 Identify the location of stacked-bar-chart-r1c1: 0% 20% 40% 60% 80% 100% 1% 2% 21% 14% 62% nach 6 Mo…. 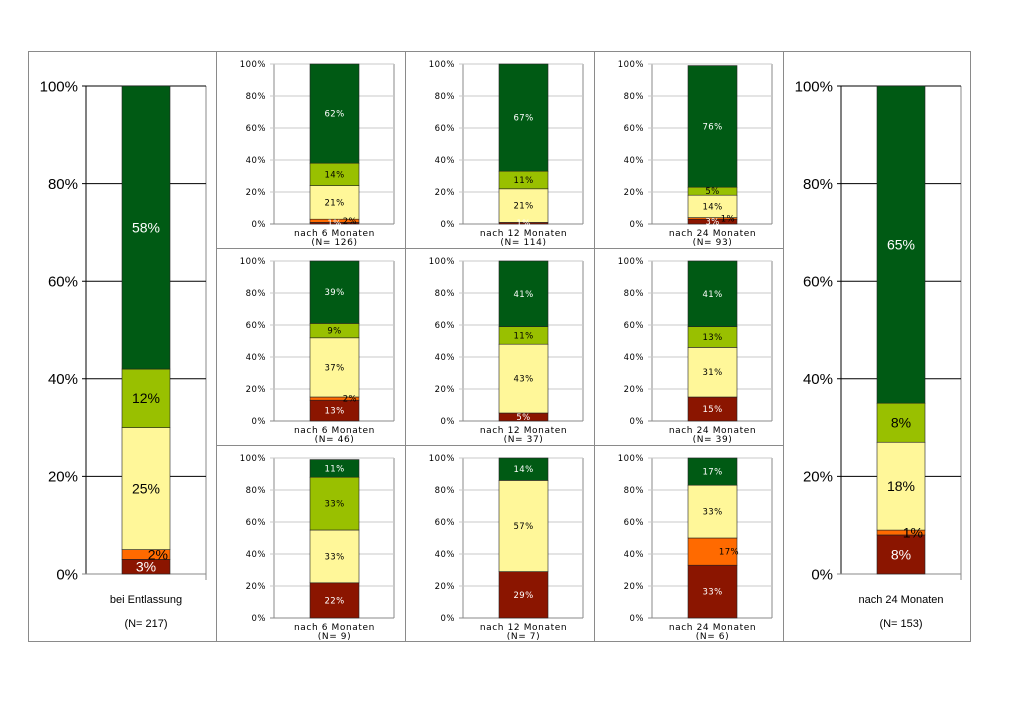
(317, 154).